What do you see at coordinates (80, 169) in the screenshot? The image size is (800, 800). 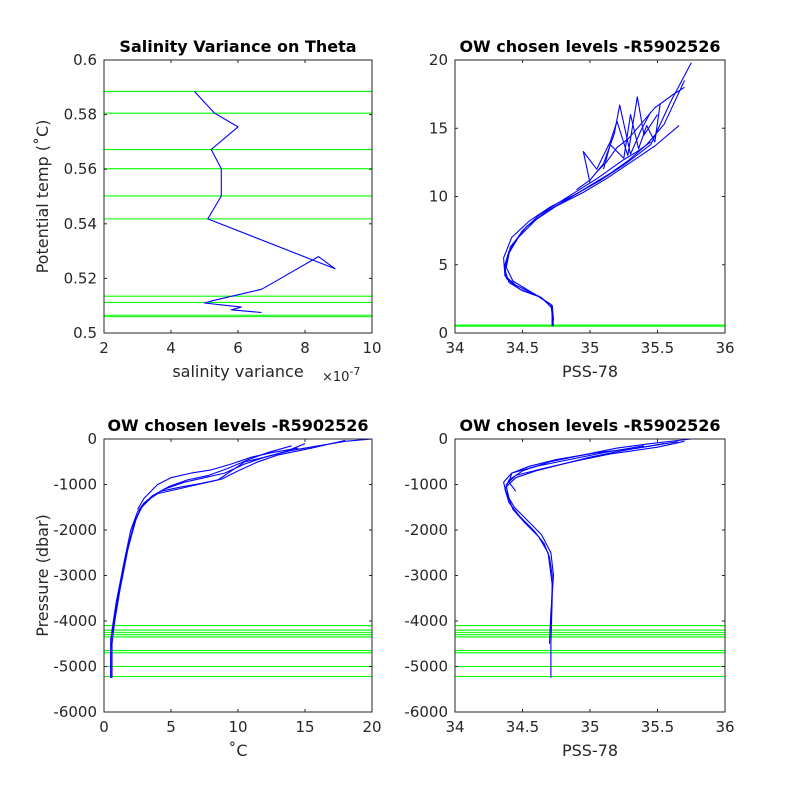 I see `y-tick-label: 0.56` at bounding box center [80, 169].